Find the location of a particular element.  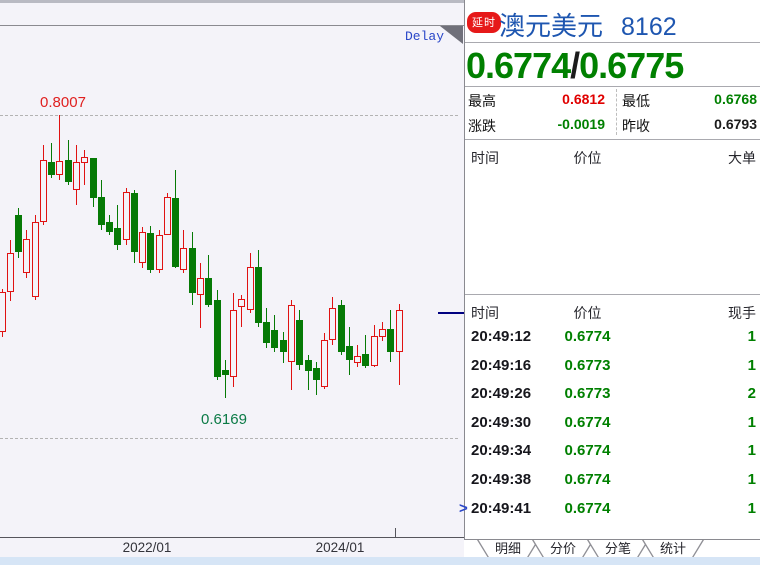

tab-label: 分笔 is located at coordinates (618, 548).